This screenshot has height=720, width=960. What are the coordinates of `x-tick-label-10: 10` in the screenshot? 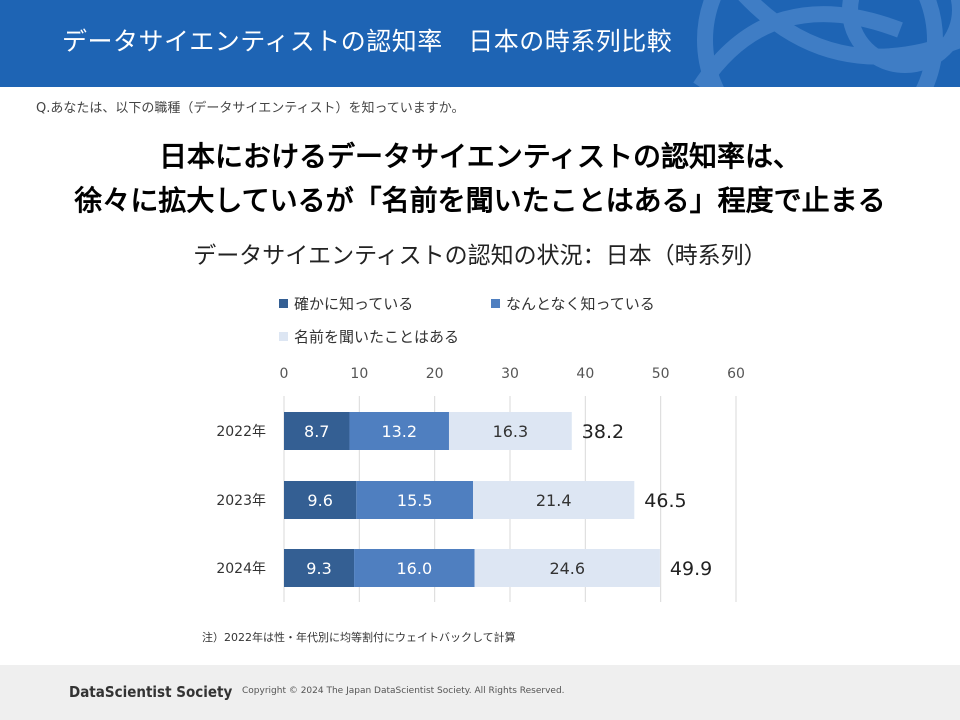 It's located at (359, 374).